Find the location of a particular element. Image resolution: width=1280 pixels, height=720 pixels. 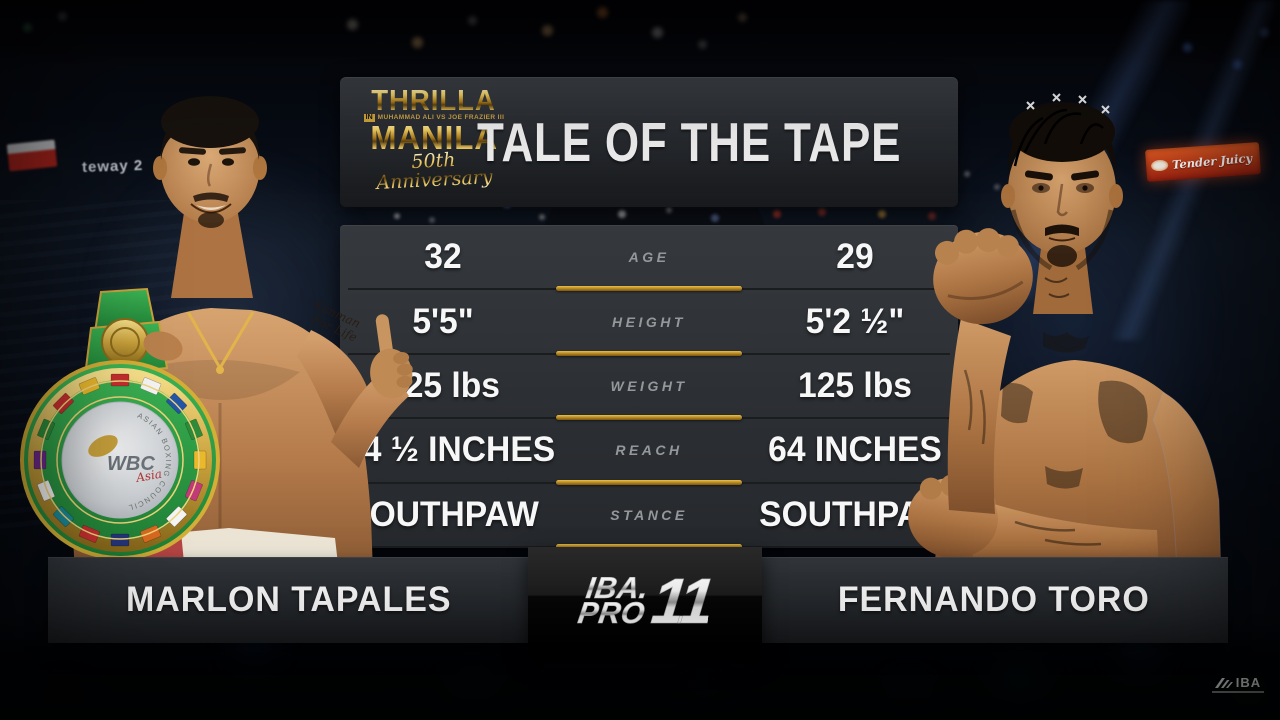

row-label: REACH is located at coordinates (649, 450).